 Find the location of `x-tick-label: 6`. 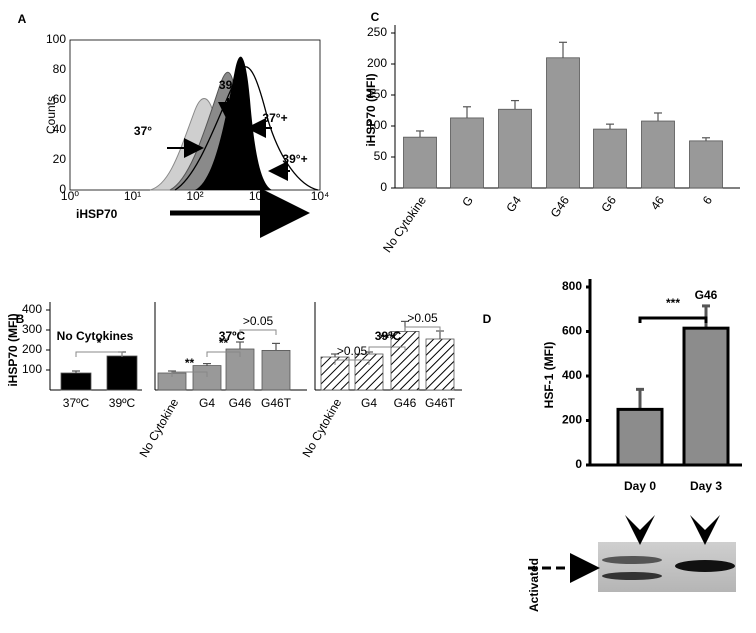

x-tick-label: 6 is located at coordinates (707, 200).